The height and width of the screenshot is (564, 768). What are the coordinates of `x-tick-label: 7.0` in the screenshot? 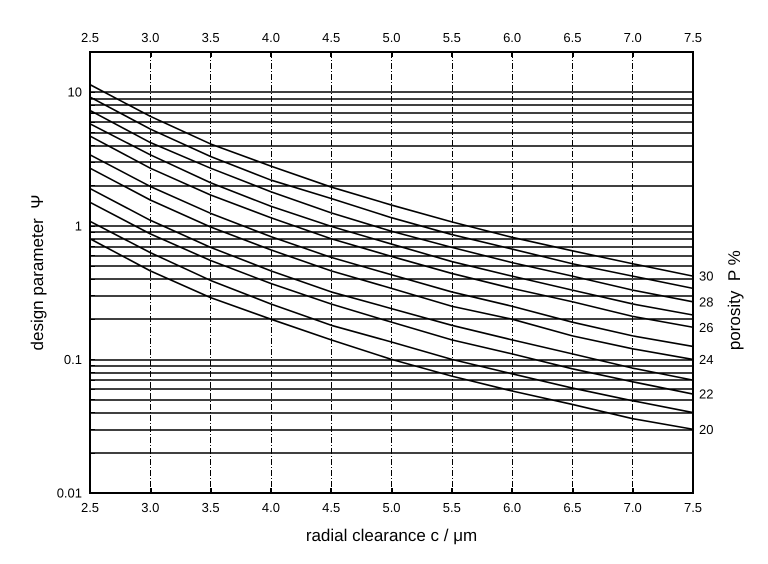 It's located at (633, 507).